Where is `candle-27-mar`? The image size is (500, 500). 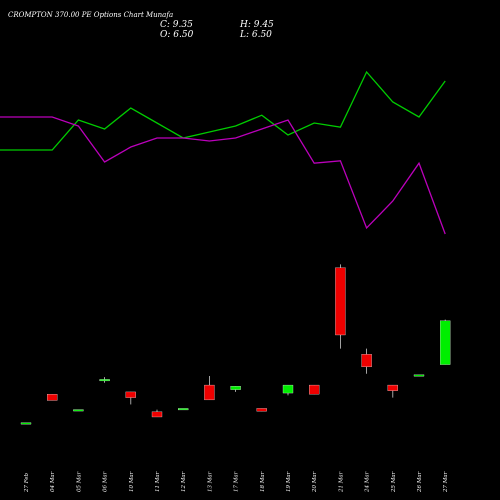
candle-27-mar is located at coordinates (445, 342).